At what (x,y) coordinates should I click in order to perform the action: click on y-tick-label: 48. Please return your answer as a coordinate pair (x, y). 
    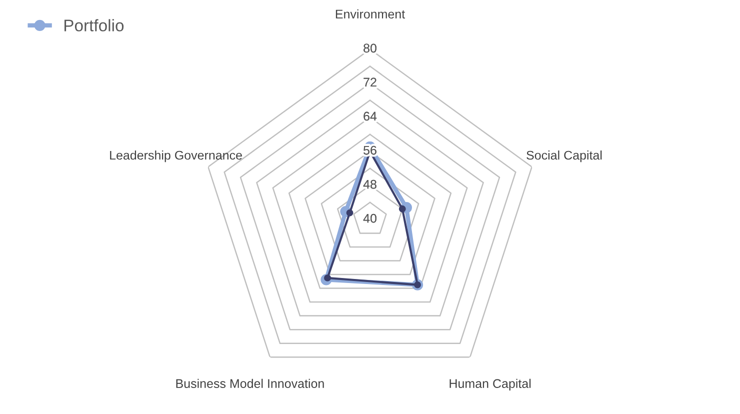
    Looking at the image, I should click on (369, 184).